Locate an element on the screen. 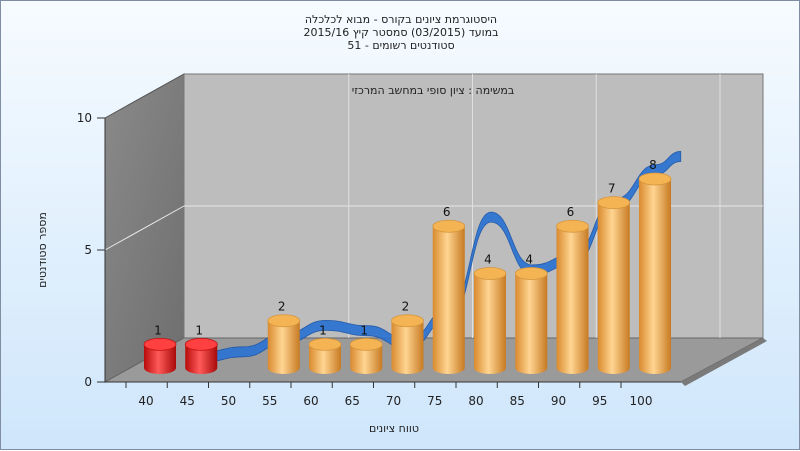 The image size is (800, 451). x-axis-label: טווח ציונים is located at coordinates (394, 428).